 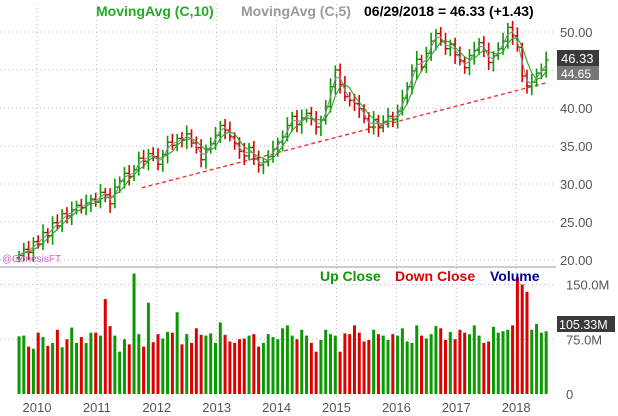 What do you see at coordinates (449, 11) in the screenshot?
I see `quote-label: 06/29/2018 = 46.33 (+1.43)` at bounding box center [449, 11].